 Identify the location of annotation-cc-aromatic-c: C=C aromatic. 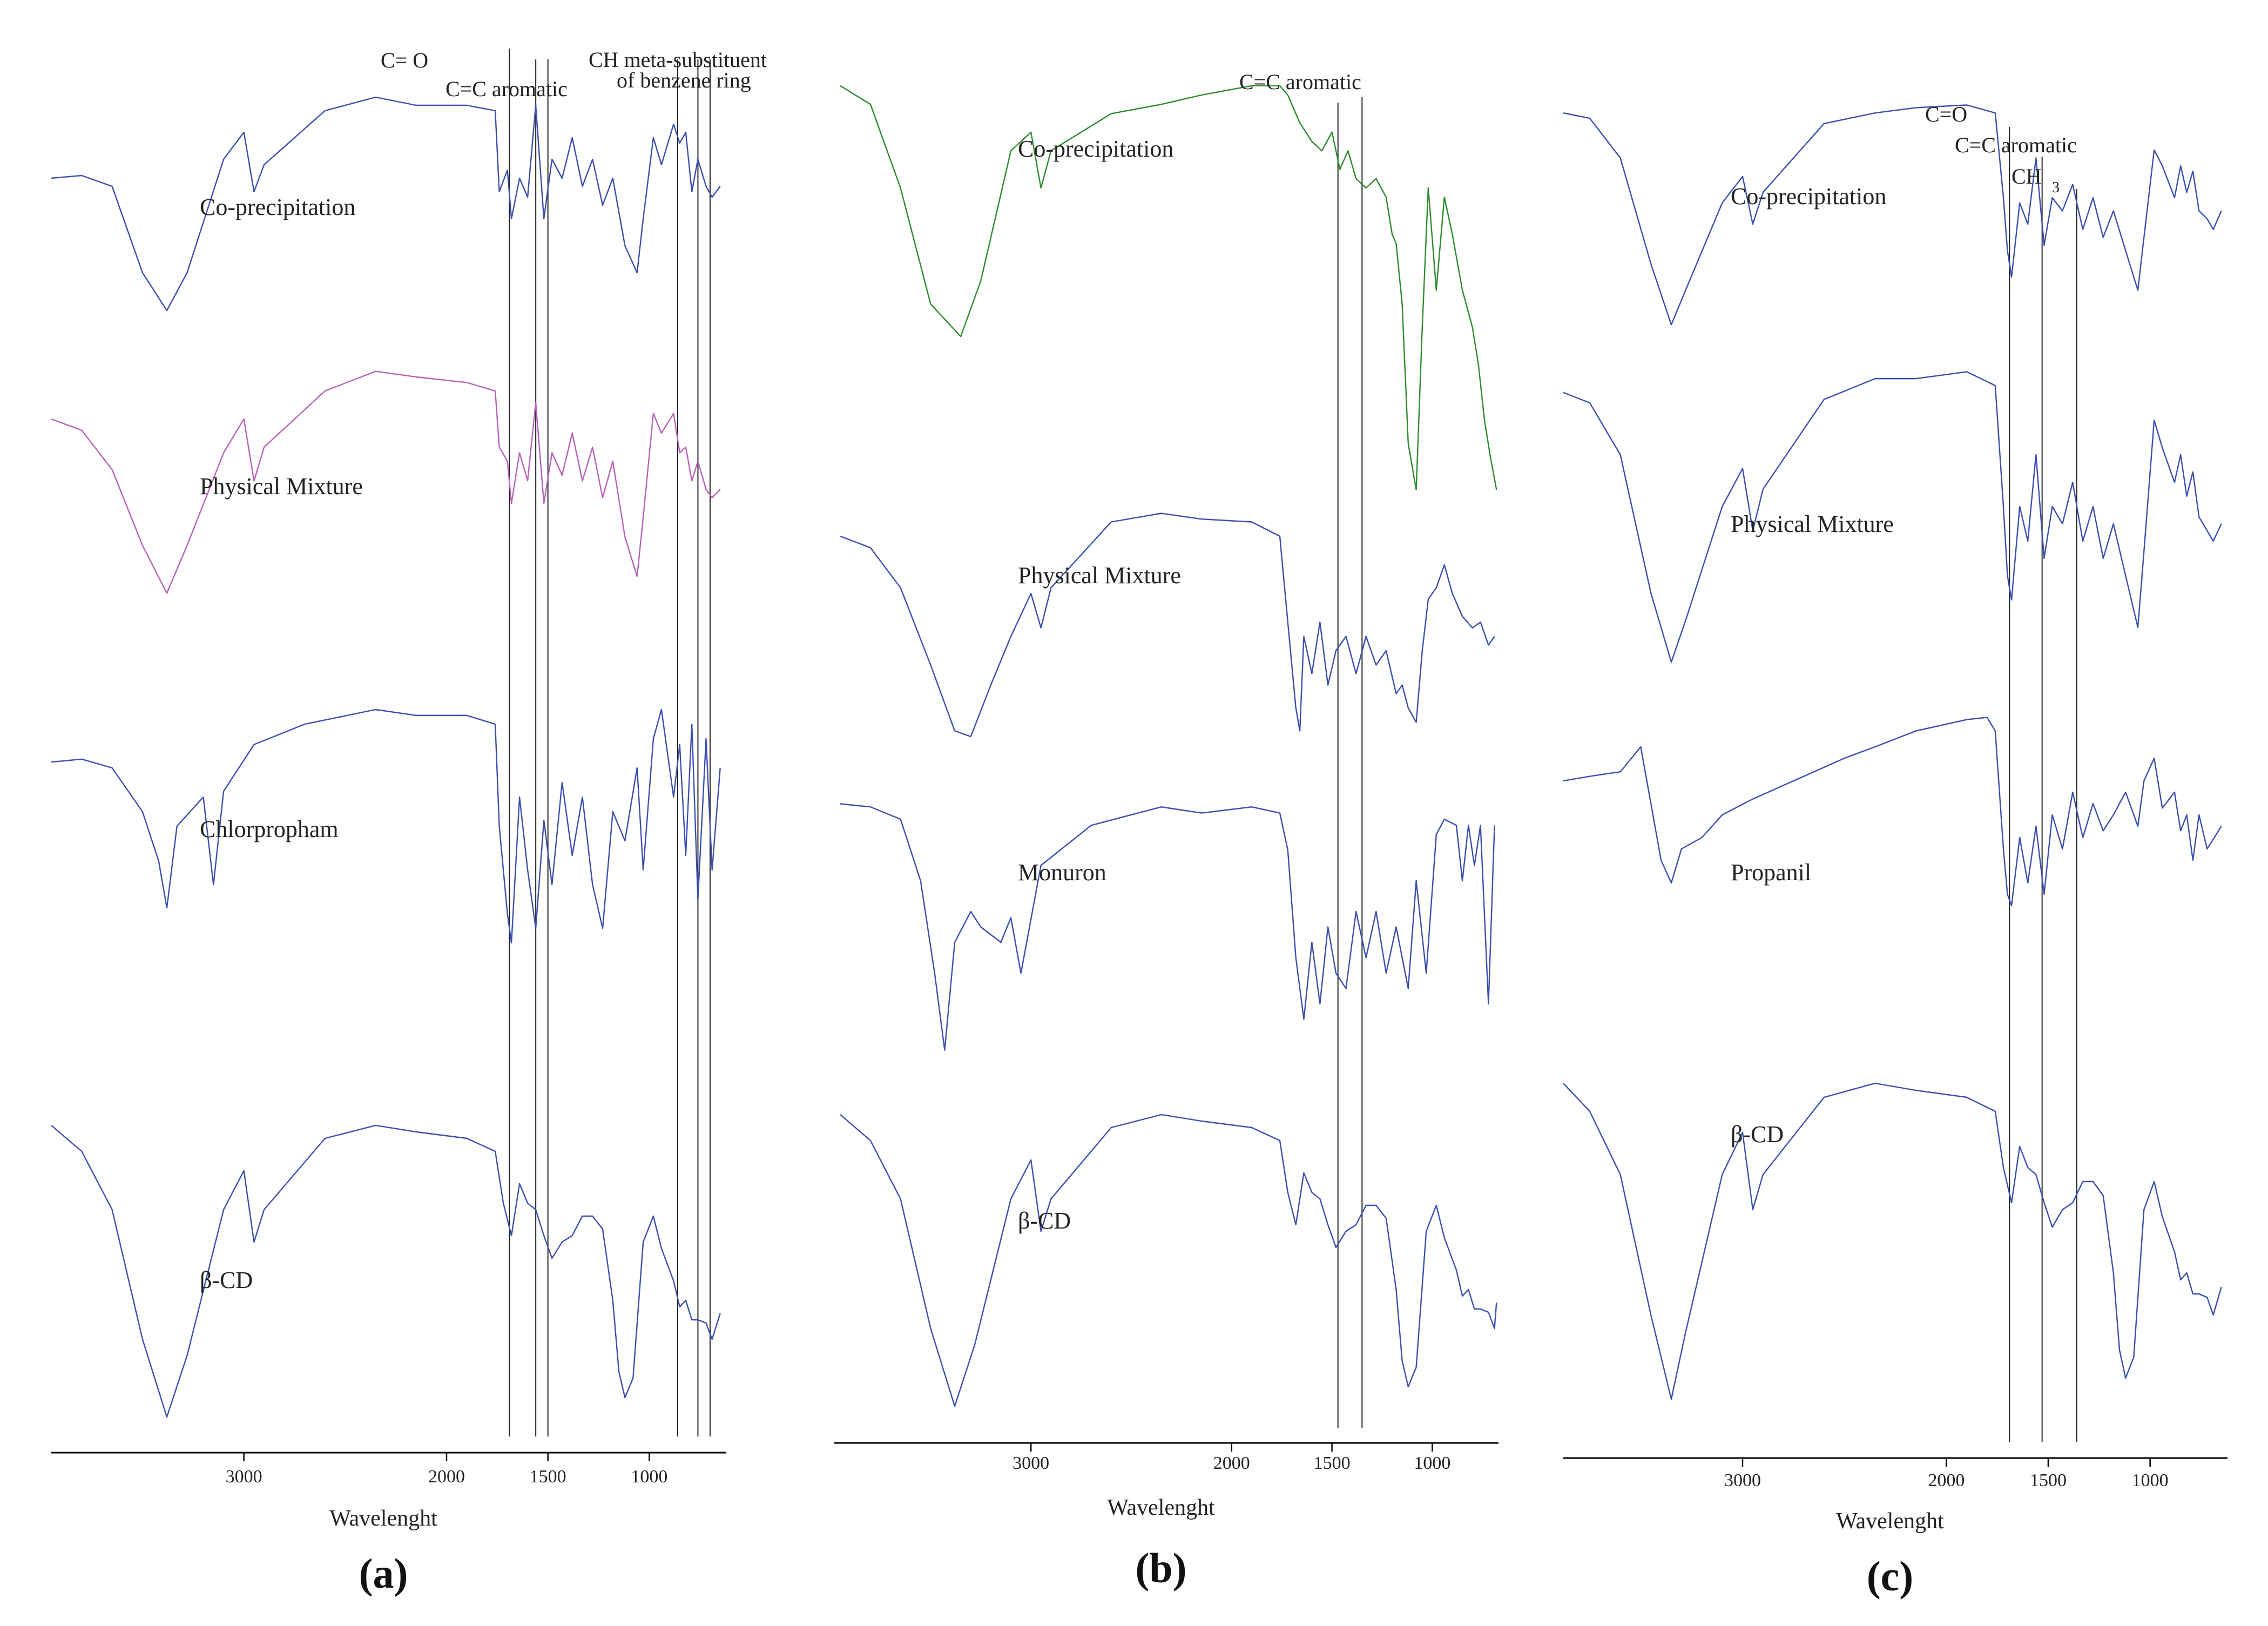
(2016, 145).